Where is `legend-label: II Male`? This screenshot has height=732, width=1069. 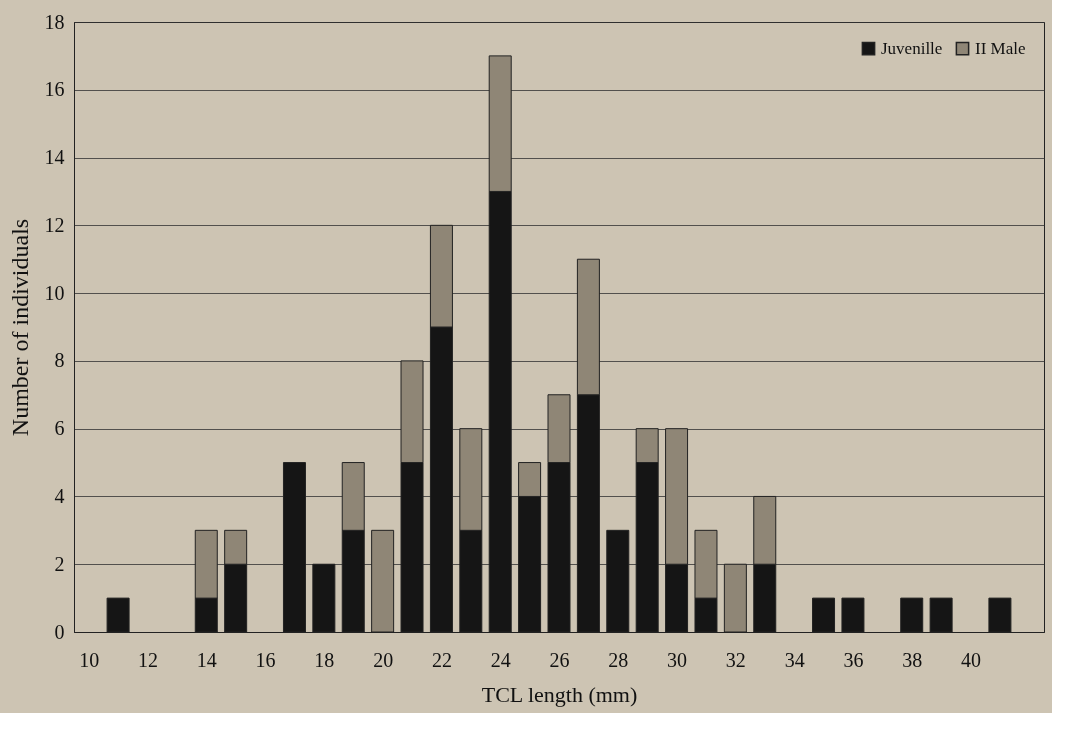
legend-label: II Male is located at coordinates (1000, 48).